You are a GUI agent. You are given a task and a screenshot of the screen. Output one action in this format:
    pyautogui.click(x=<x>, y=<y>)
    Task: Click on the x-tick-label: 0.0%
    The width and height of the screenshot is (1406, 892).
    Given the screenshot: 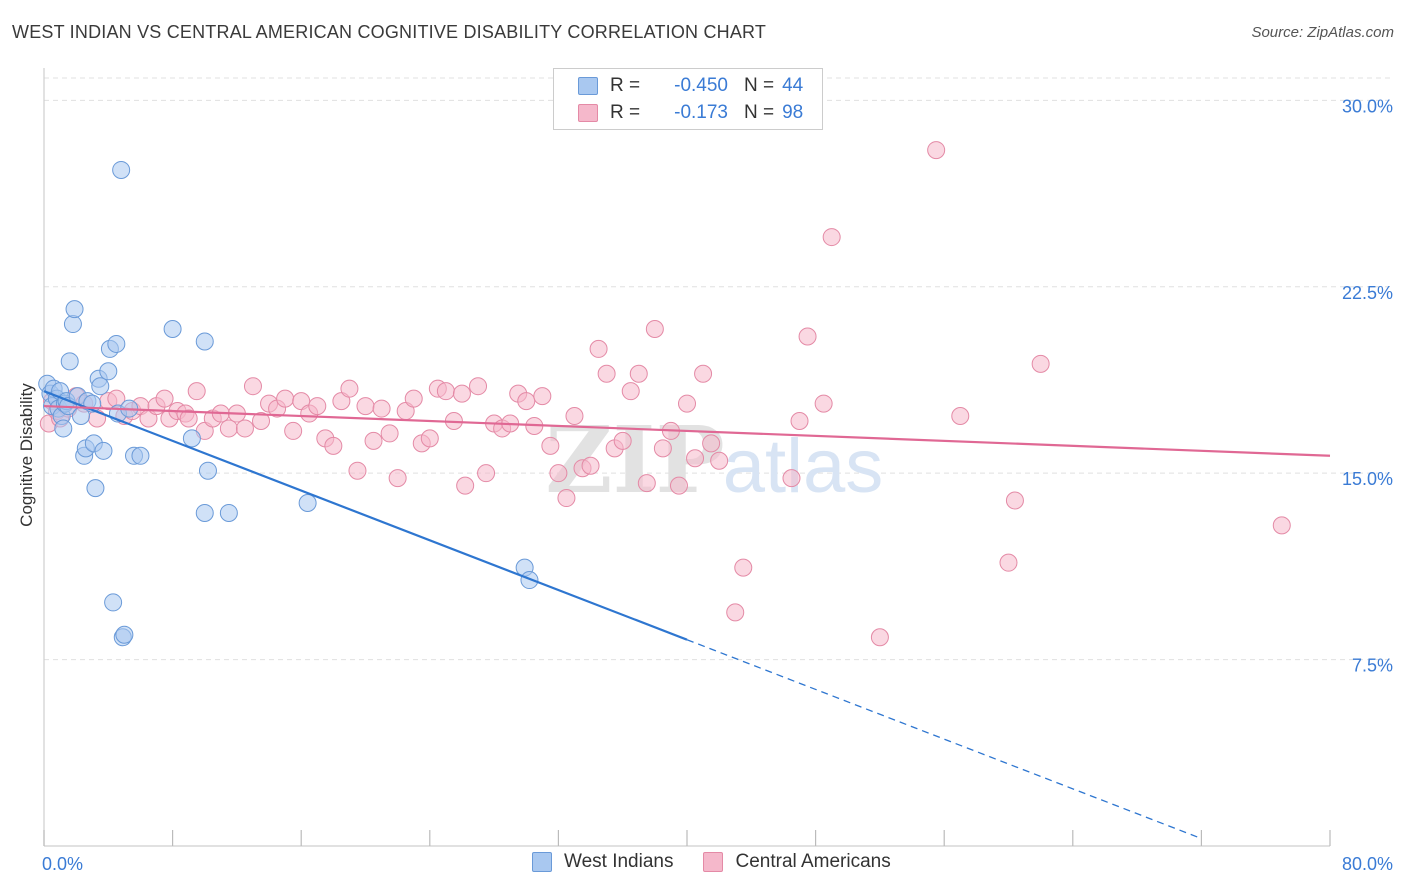 What is the action you would take?
    pyautogui.click(x=62, y=864)
    